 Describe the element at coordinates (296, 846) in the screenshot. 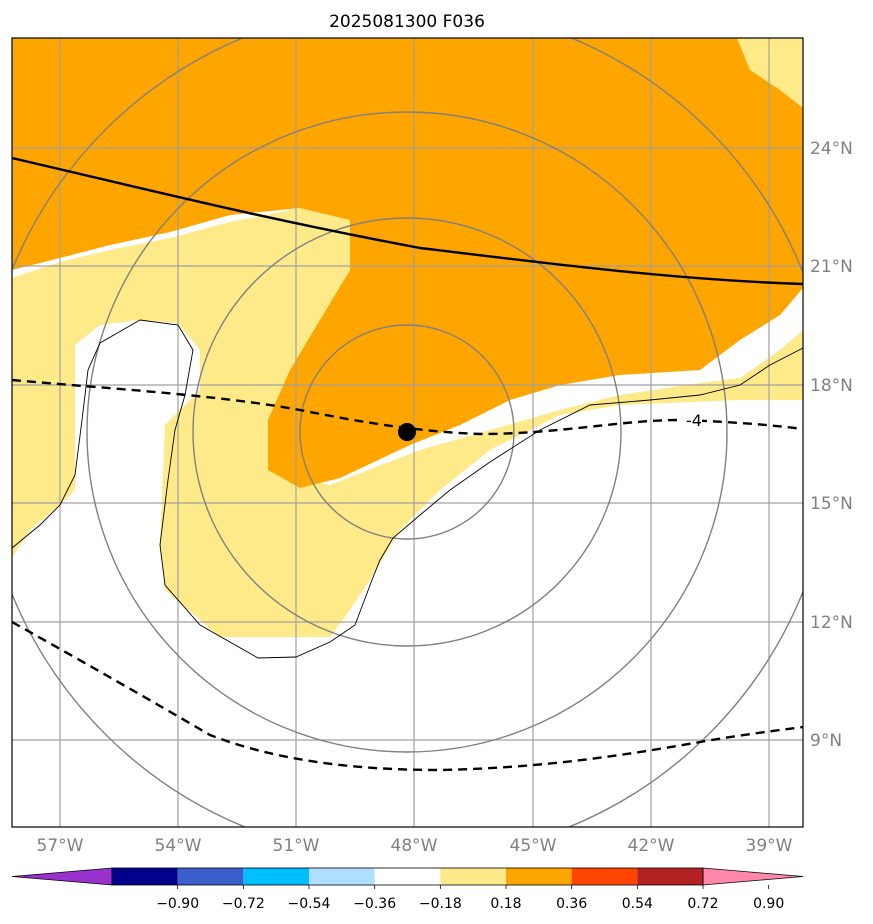

I see `lon-tick-label: 51°W` at that location.